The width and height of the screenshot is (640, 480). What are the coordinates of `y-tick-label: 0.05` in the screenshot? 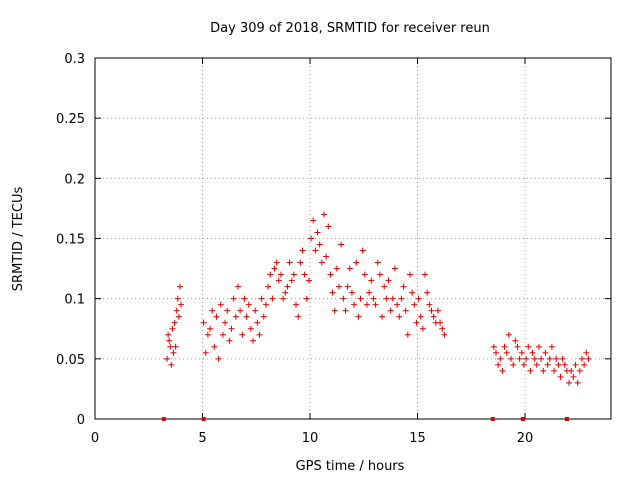 It's located at (70, 360).